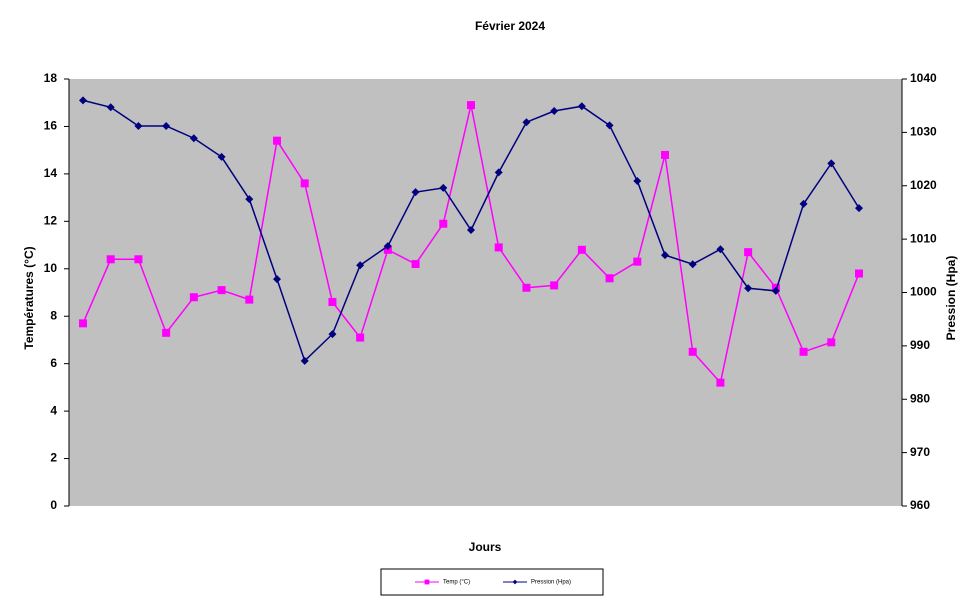  I want to click on y2-tick-label: 960, so click(920, 505).